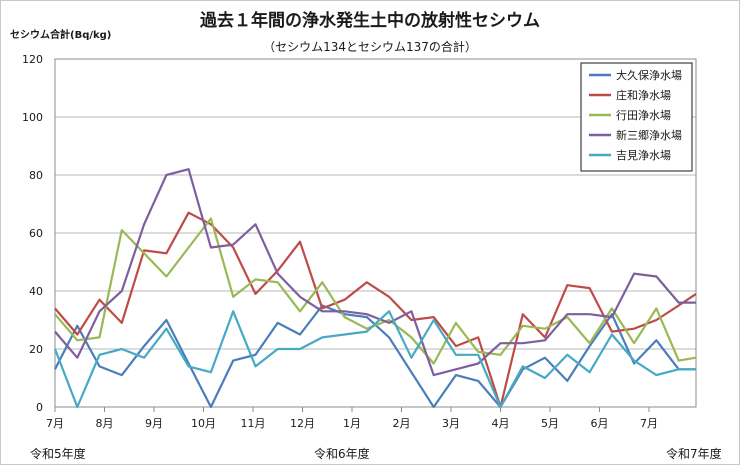  What do you see at coordinates (500, 423) in the screenshot?
I see `x-tick-label: 4月` at bounding box center [500, 423].